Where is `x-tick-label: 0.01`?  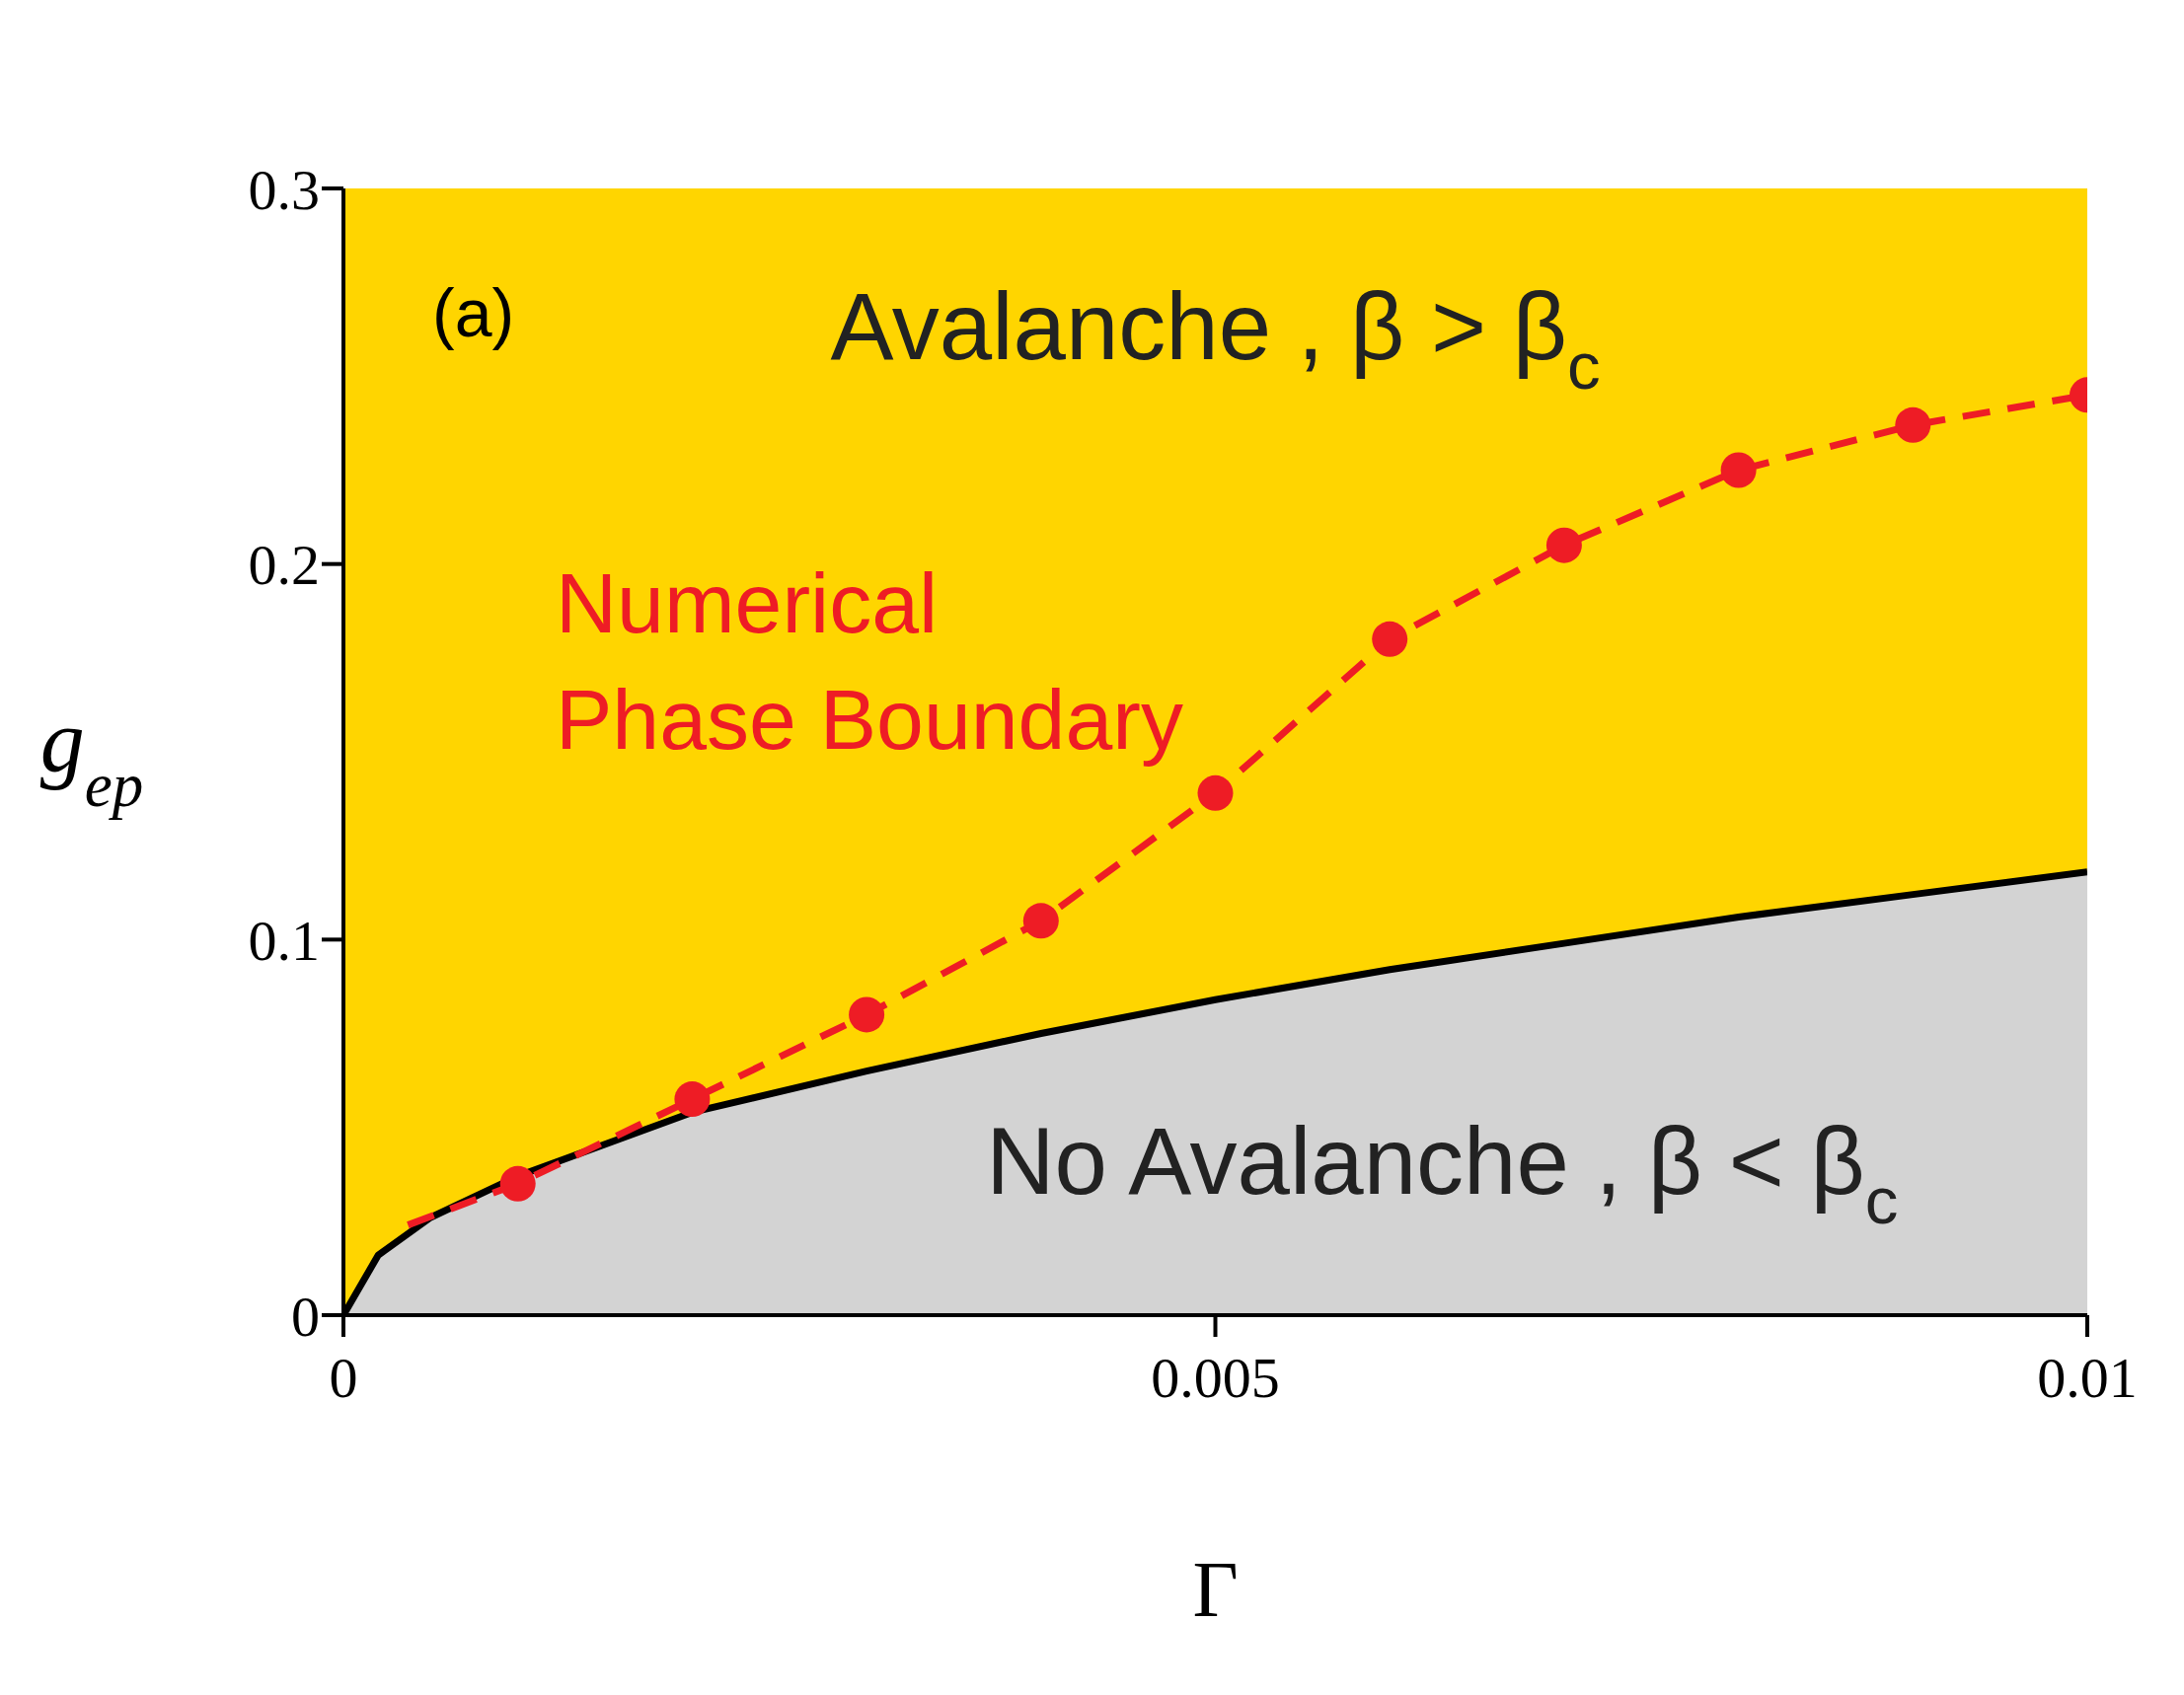
x-tick-label: 0.01 is located at coordinates (2087, 1378).